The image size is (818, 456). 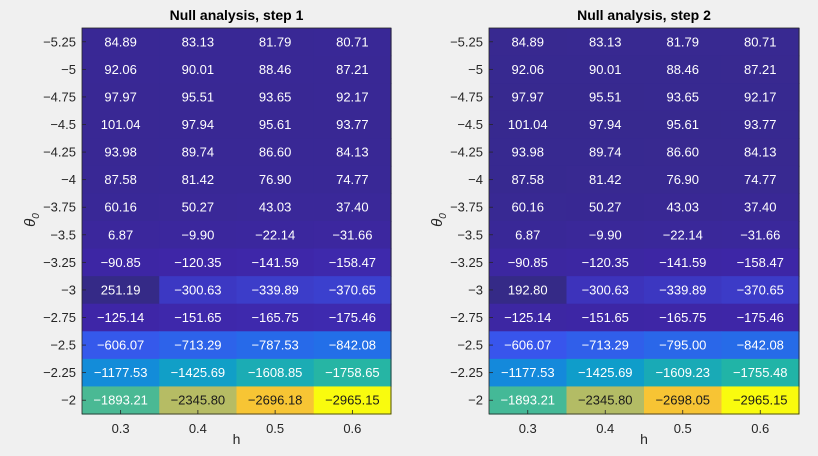 What do you see at coordinates (682, 345) in the screenshot?
I see `heatmap-cell-label: −795.00` at bounding box center [682, 345].